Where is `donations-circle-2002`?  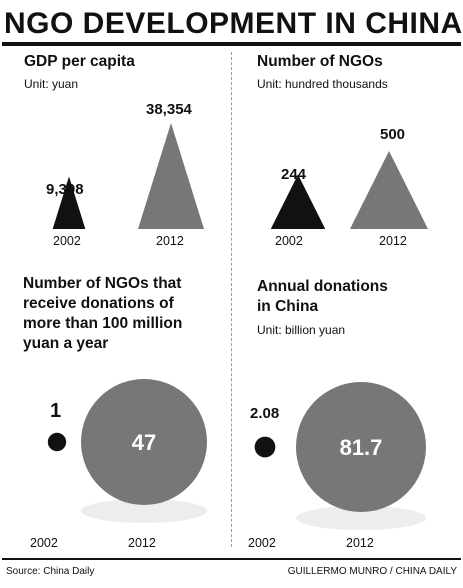
donations-circle-2002 is located at coordinates (265, 447).